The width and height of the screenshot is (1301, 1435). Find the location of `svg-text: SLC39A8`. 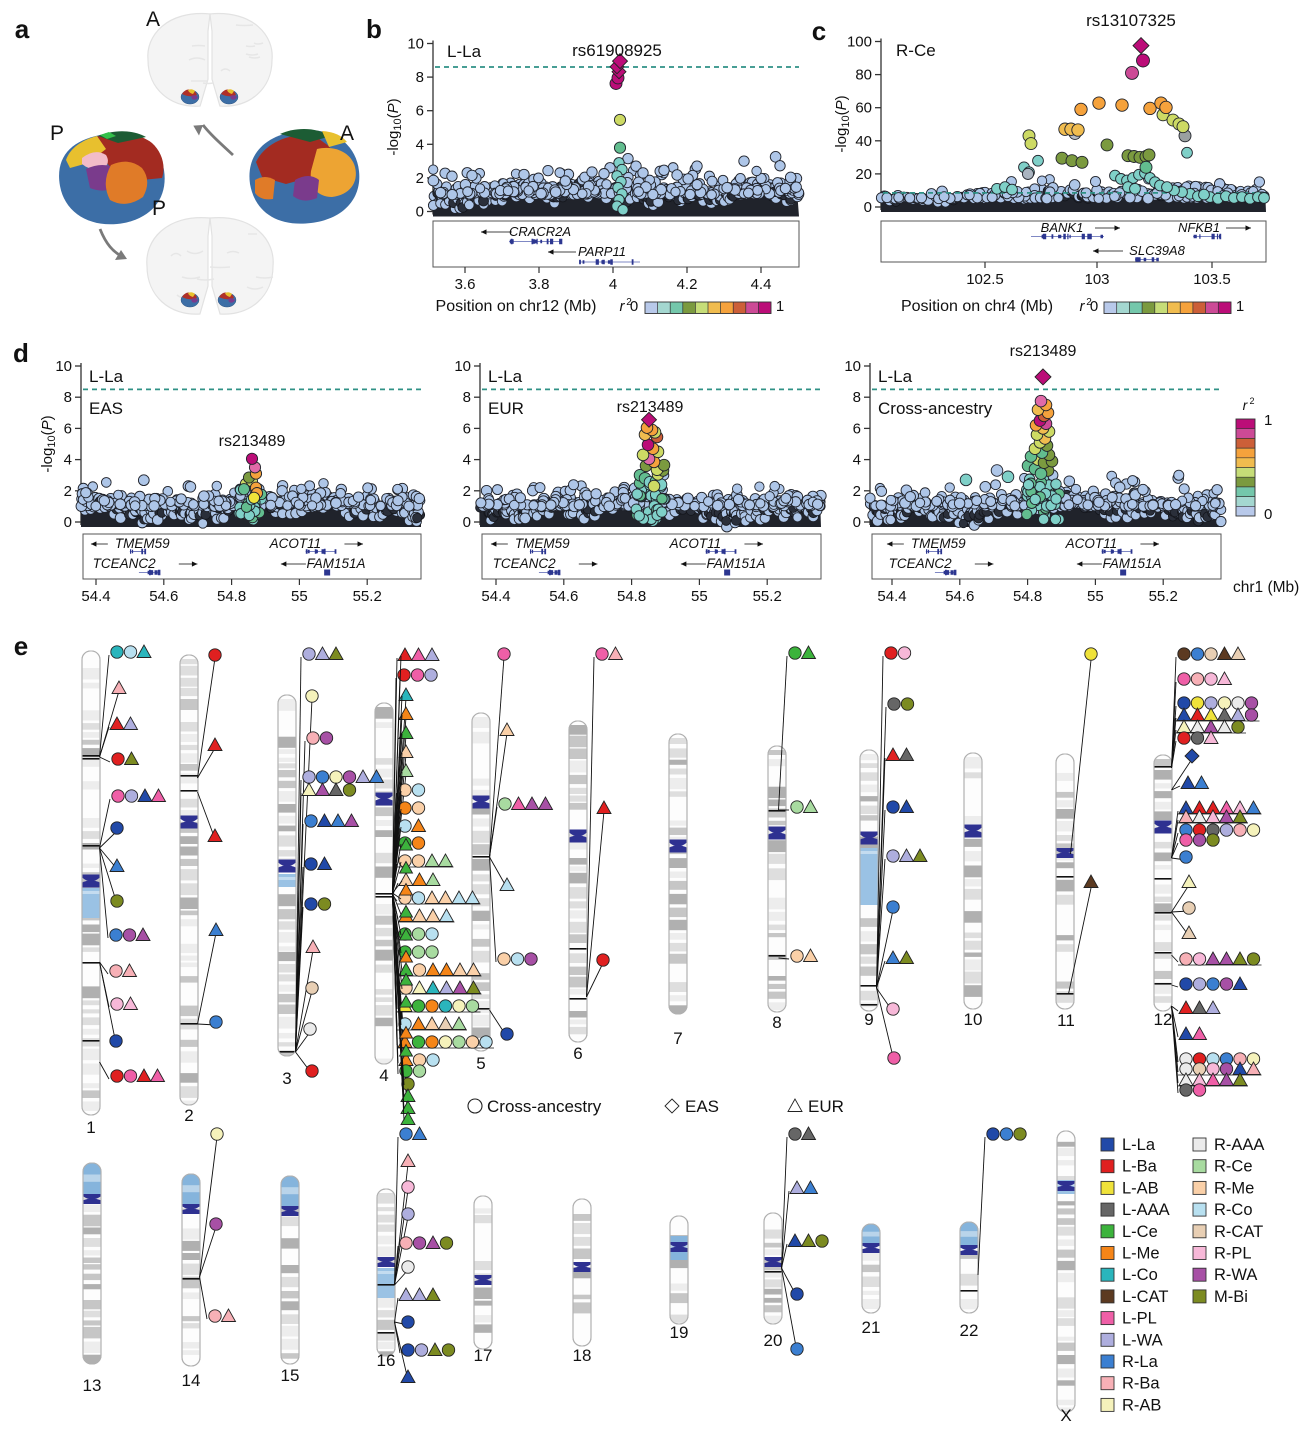

svg-text: SLC39A8 is located at coordinates (1157, 250).